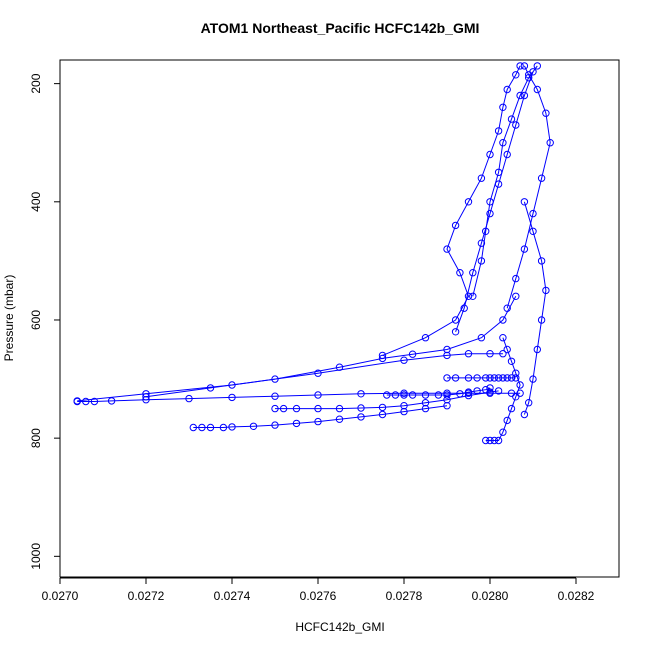 This screenshot has width=650, height=650. Describe the element at coordinates (36, 556) in the screenshot. I see `y-tick-label: 1000` at that location.